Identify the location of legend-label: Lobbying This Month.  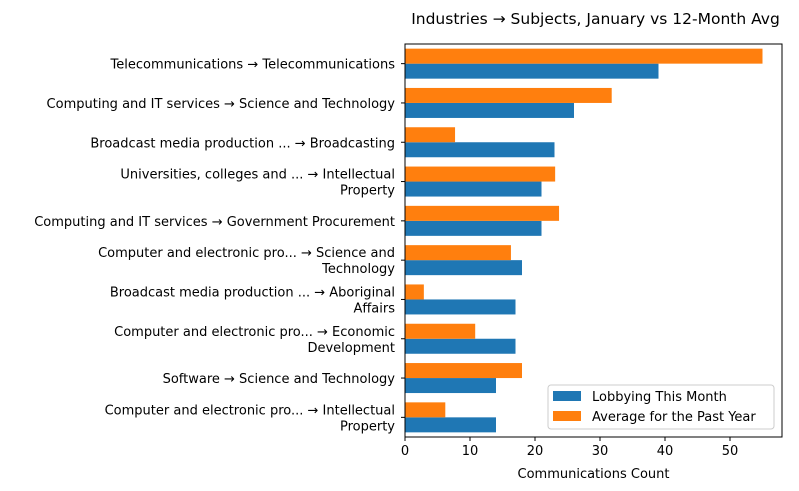
(659, 397).